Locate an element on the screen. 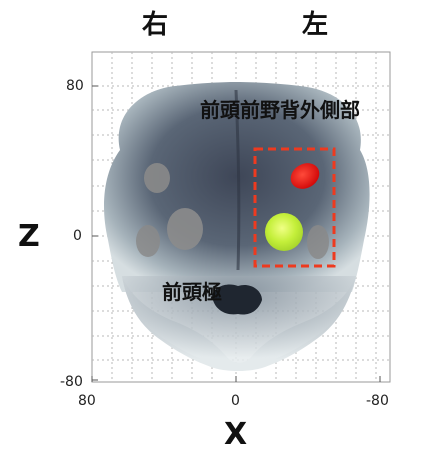 The image size is (437, 456). right-side-label: 右 is located at coordinates (155, 25).